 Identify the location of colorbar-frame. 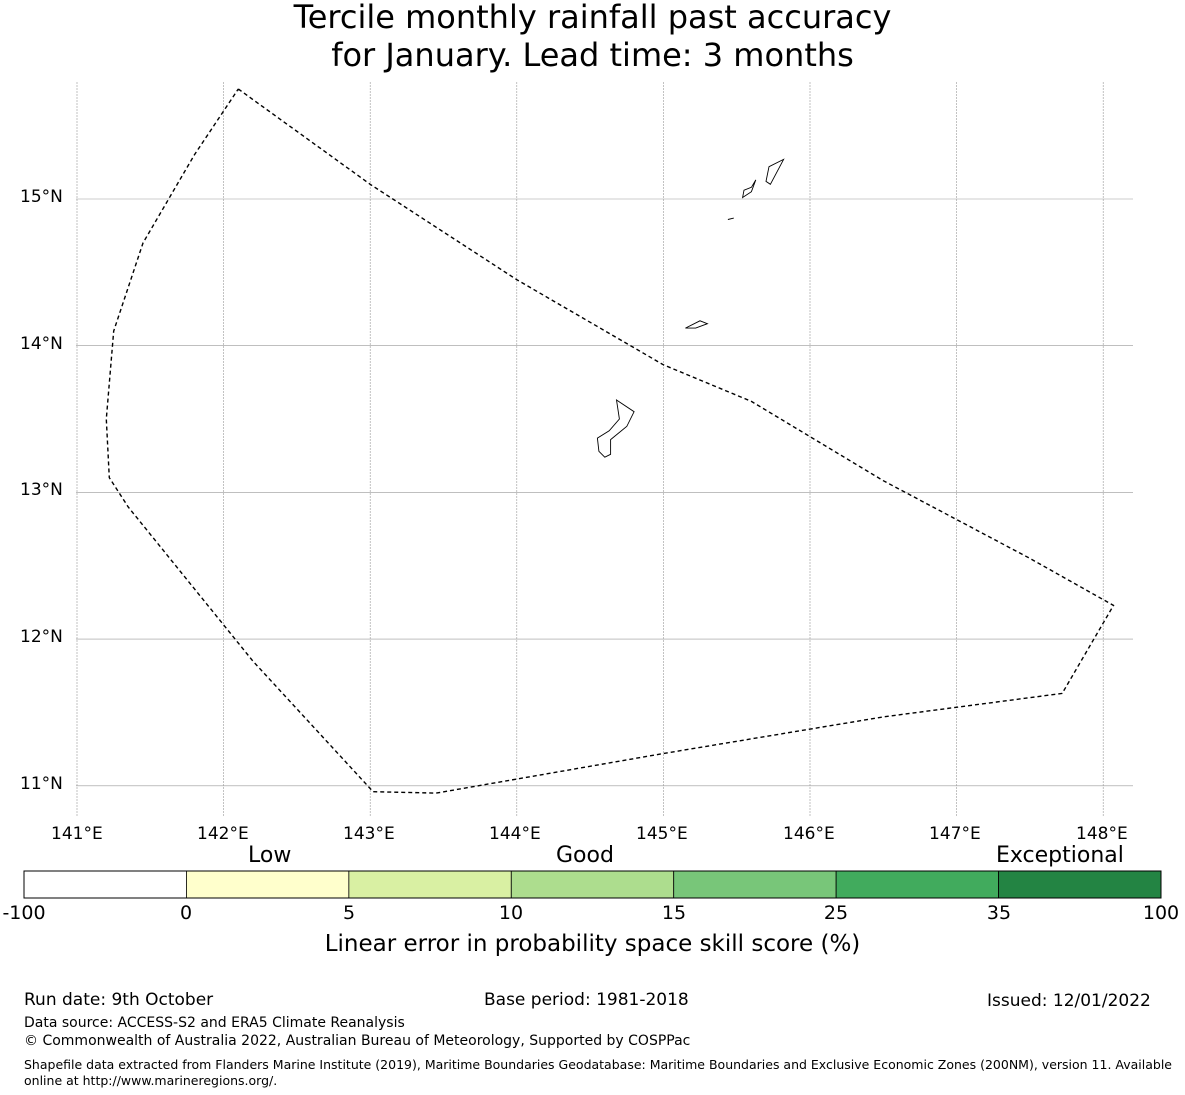
(592, 884).